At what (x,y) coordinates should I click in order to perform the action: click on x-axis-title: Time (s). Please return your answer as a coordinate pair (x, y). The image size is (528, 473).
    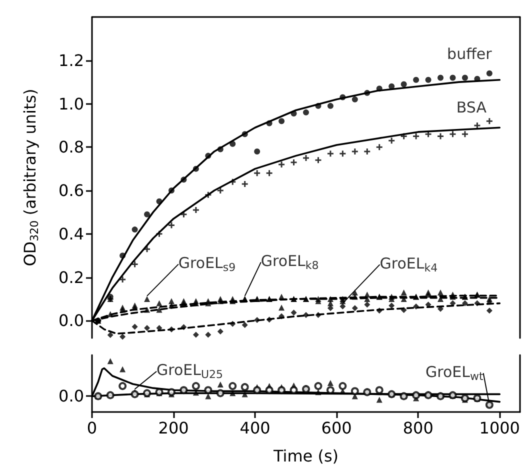
    Looking at the image, I should click on (305, 456).